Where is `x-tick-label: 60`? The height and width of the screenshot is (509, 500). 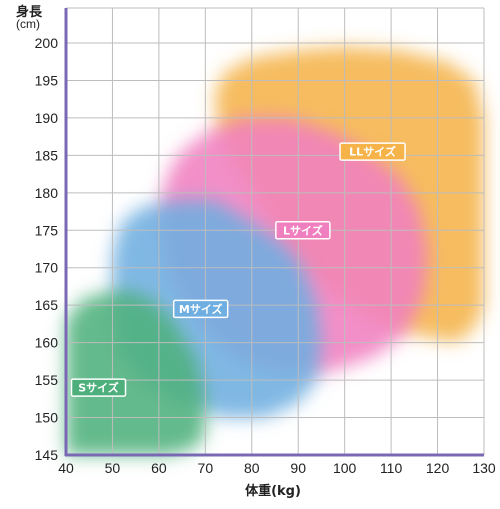 x-tick-label: 60 is located at coordinates (159, 468).